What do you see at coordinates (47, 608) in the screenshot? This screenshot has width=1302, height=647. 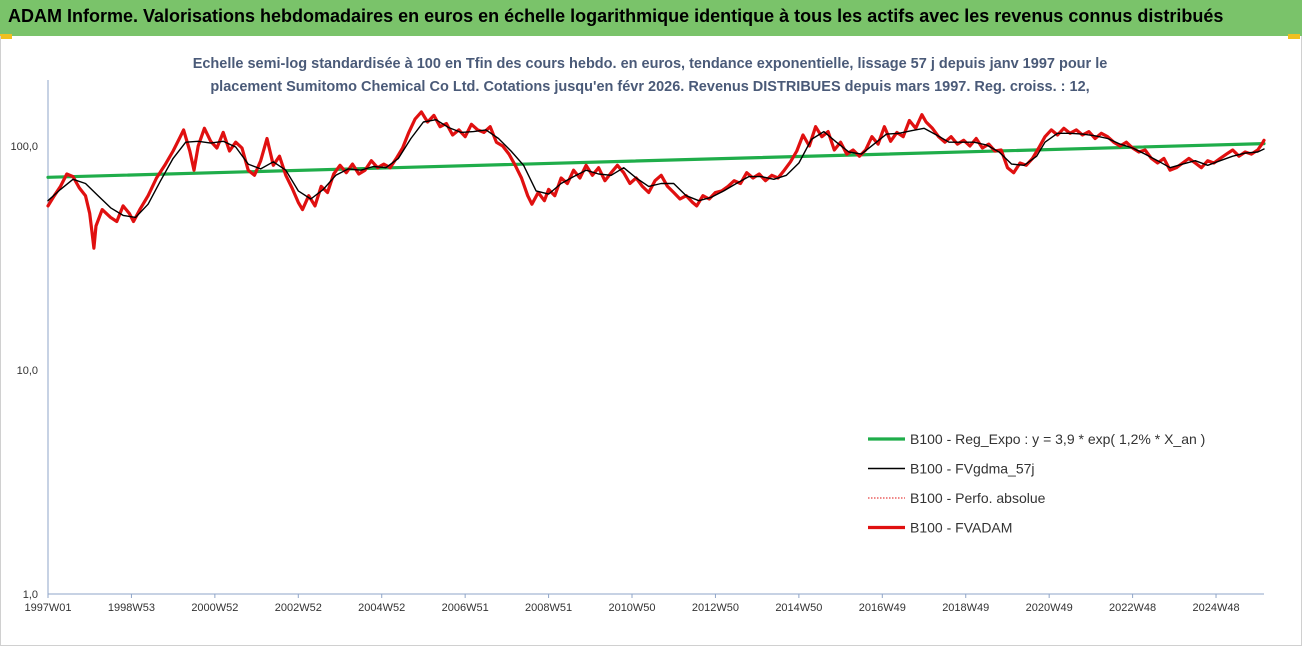 I see `x-tick-label: 1997W01` at bounding box center [47, 608].